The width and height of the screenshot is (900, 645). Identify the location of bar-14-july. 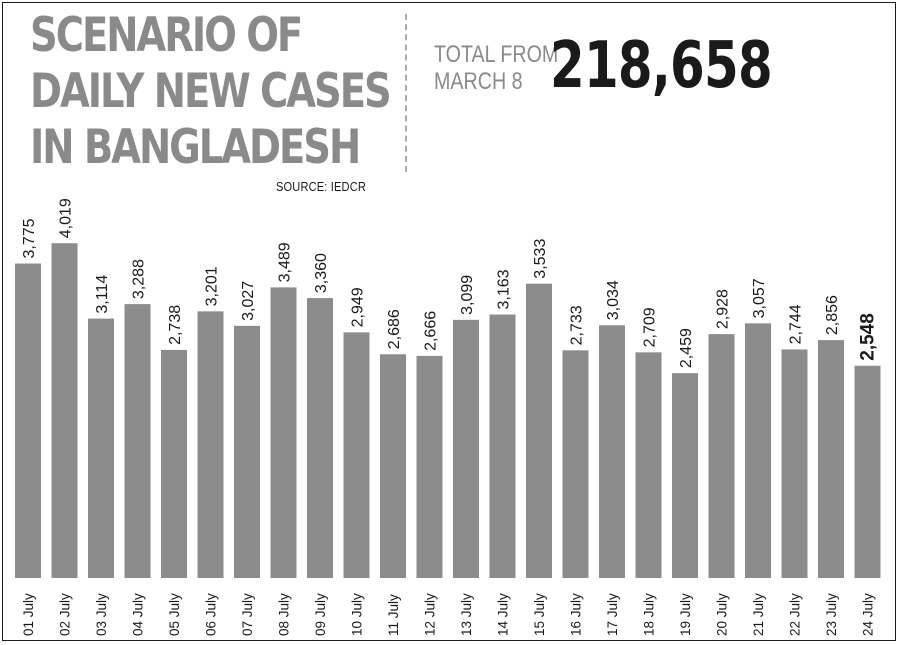
(502, 446).